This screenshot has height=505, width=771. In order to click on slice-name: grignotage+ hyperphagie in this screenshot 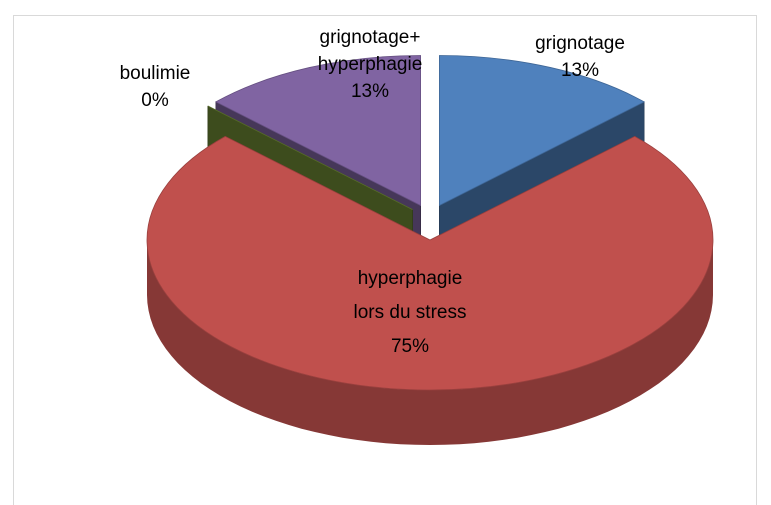, I will do `click(370, 51)`.